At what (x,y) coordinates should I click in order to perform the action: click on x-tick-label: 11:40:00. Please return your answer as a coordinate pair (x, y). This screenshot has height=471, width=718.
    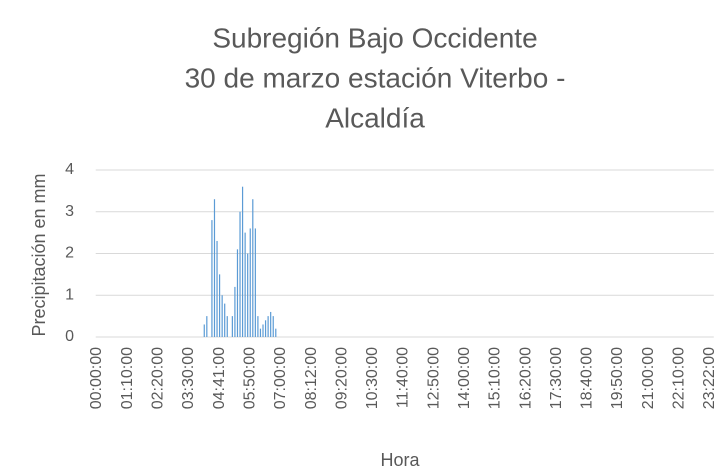
    Looking at the image, I should click on (403, 377).